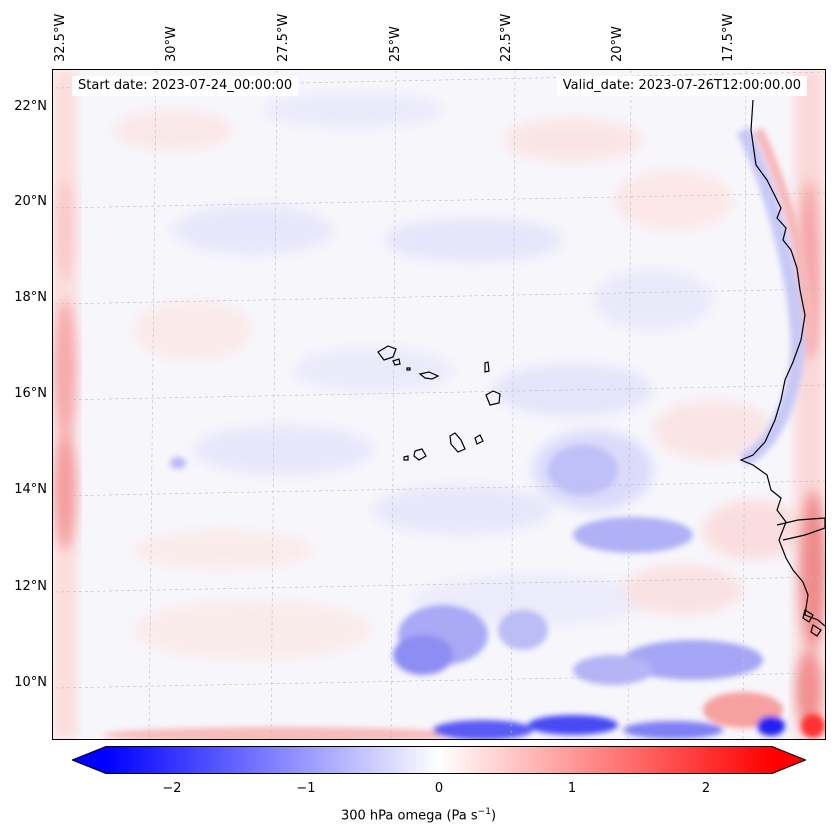 This screenshot has height=839, width=837. I want to click on lon-label-25w: 25°W, so click(395, 44).